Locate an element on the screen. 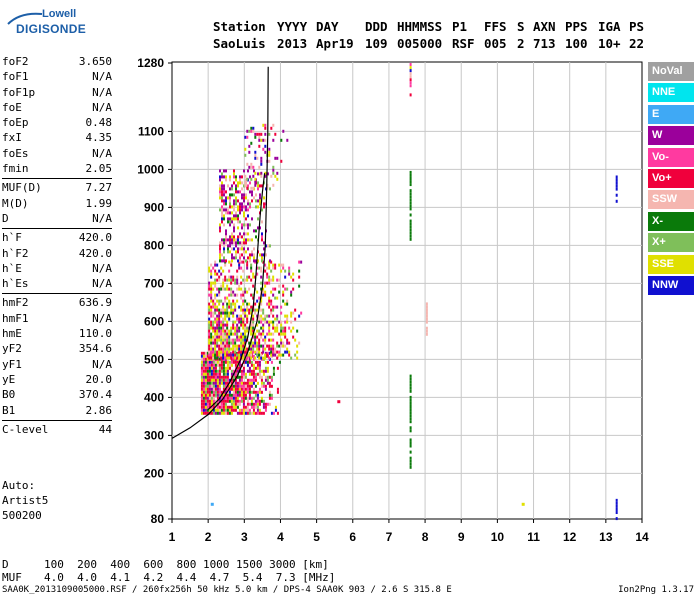 The image size is (700, 600). param-name: foF1 is located at coordinates (15, 77).